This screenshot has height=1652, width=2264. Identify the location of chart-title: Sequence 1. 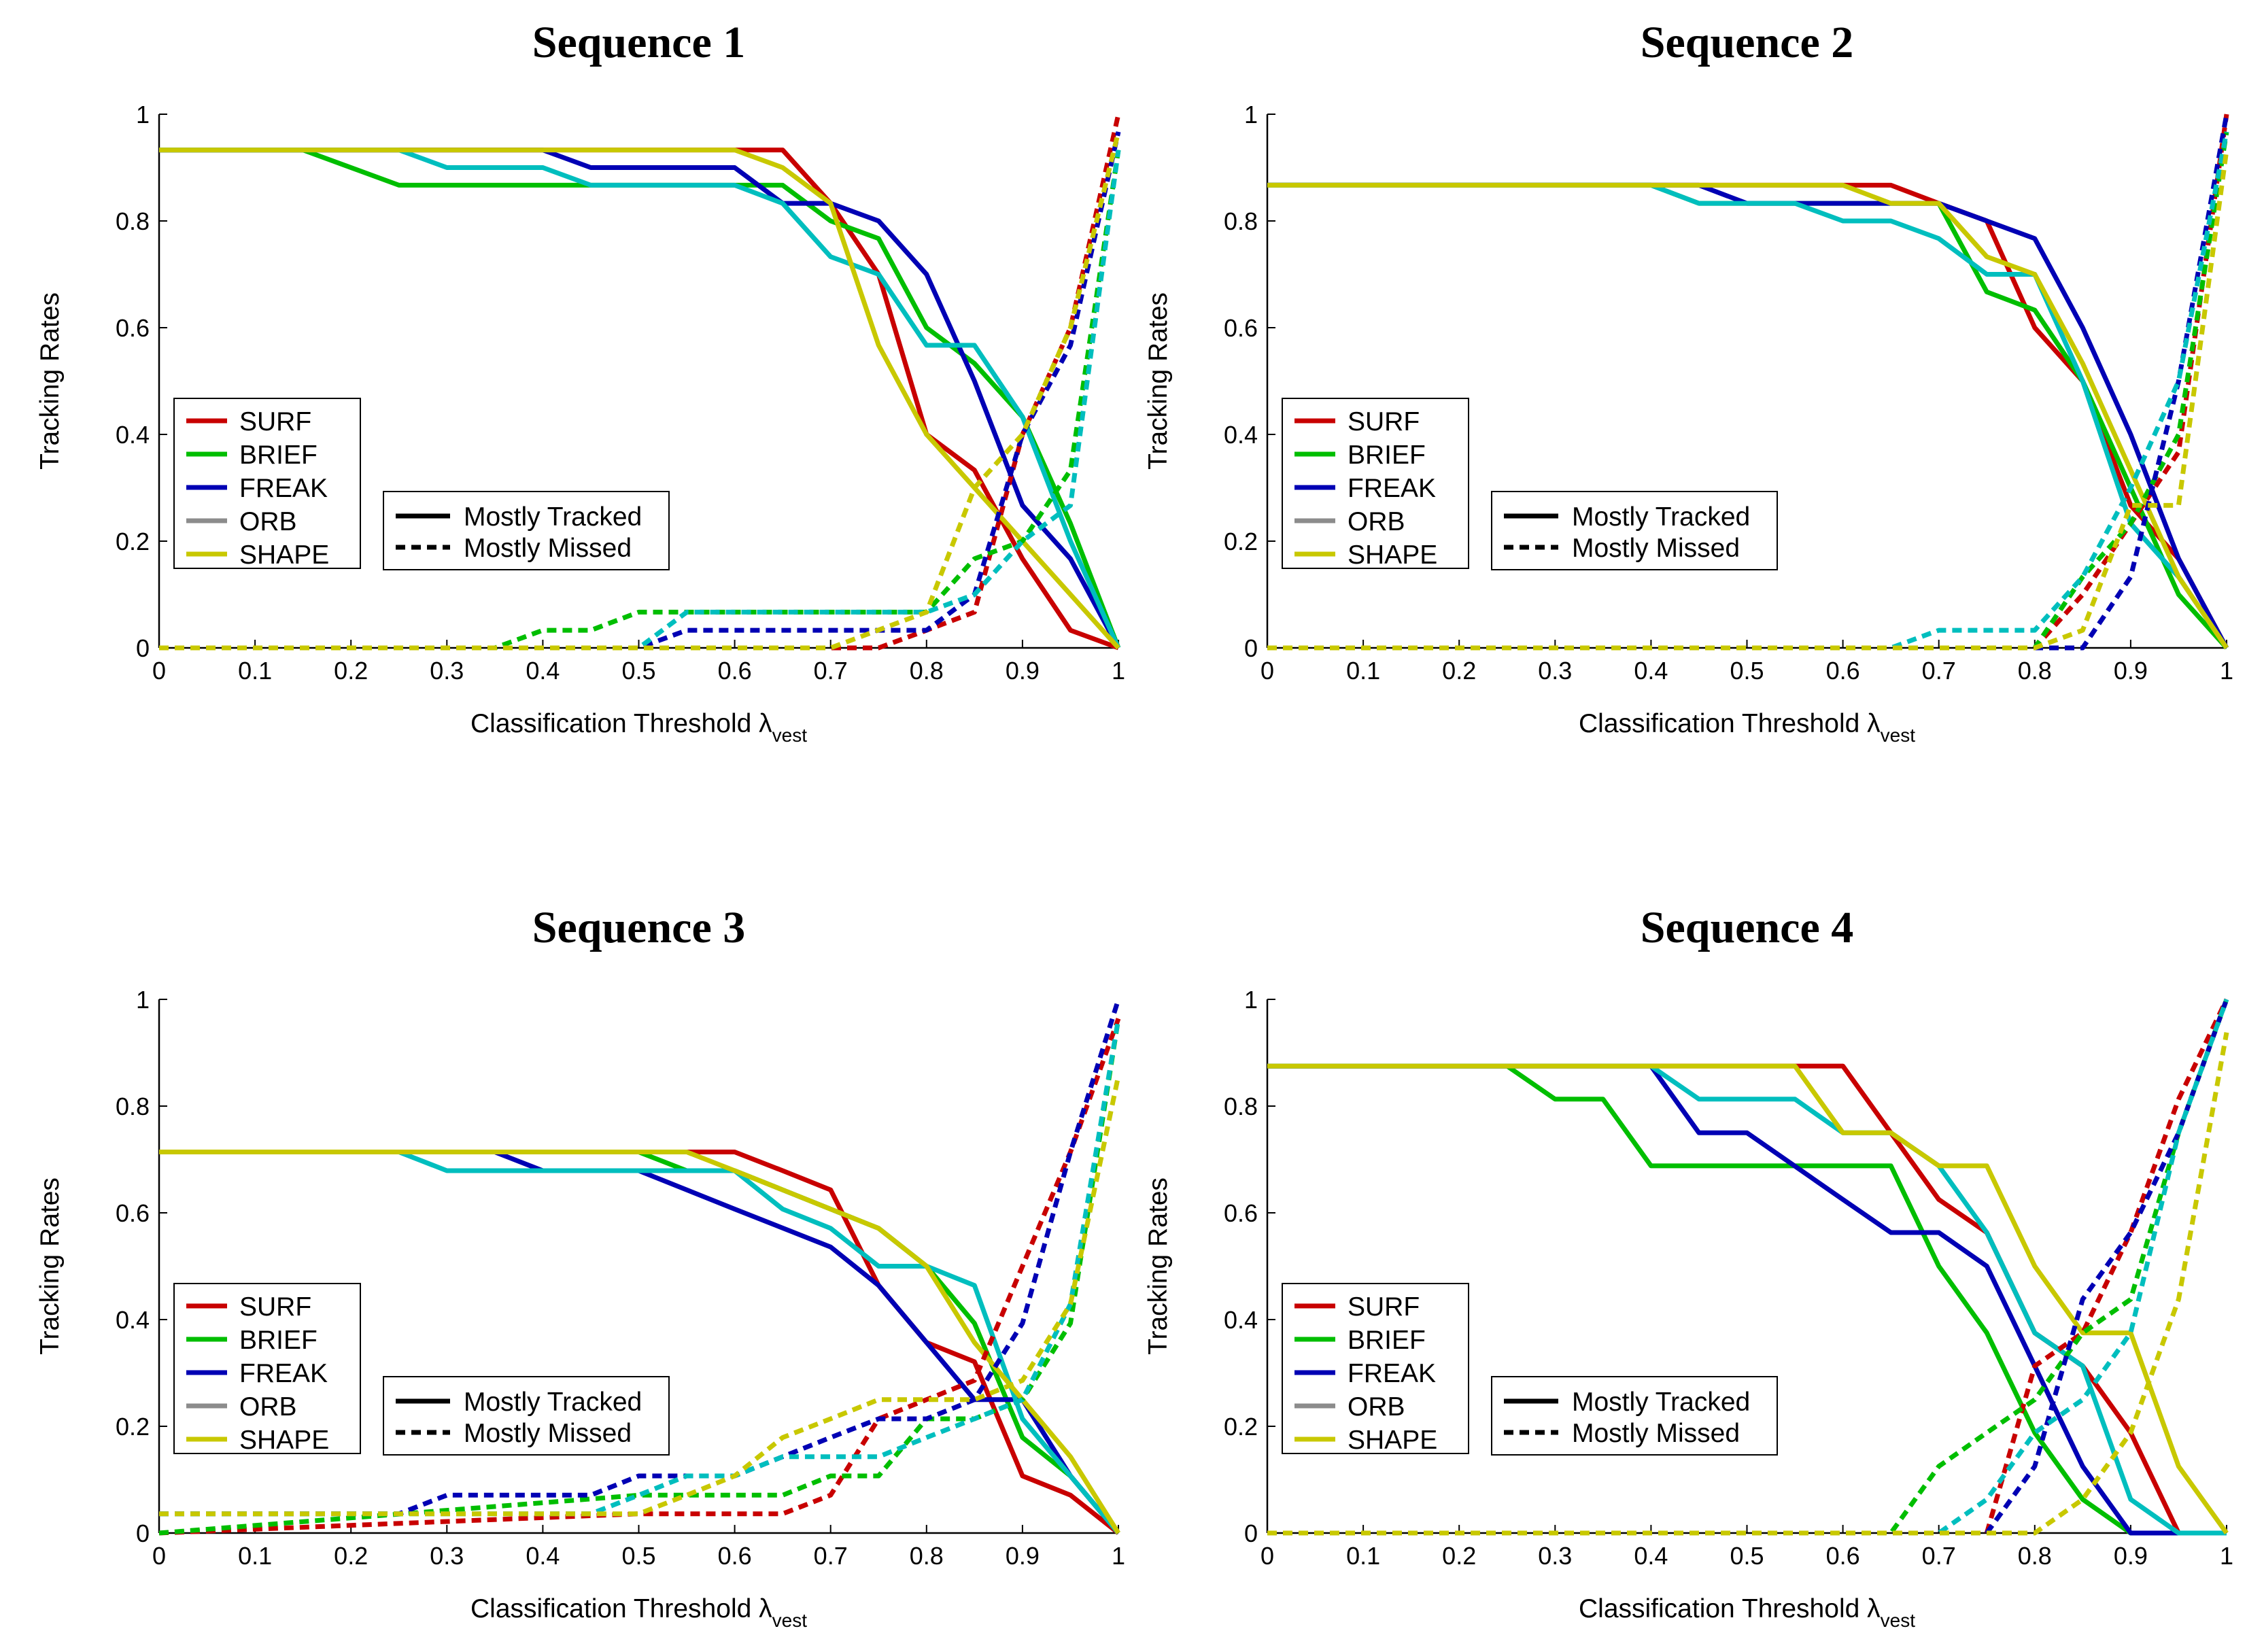
(639, 42).